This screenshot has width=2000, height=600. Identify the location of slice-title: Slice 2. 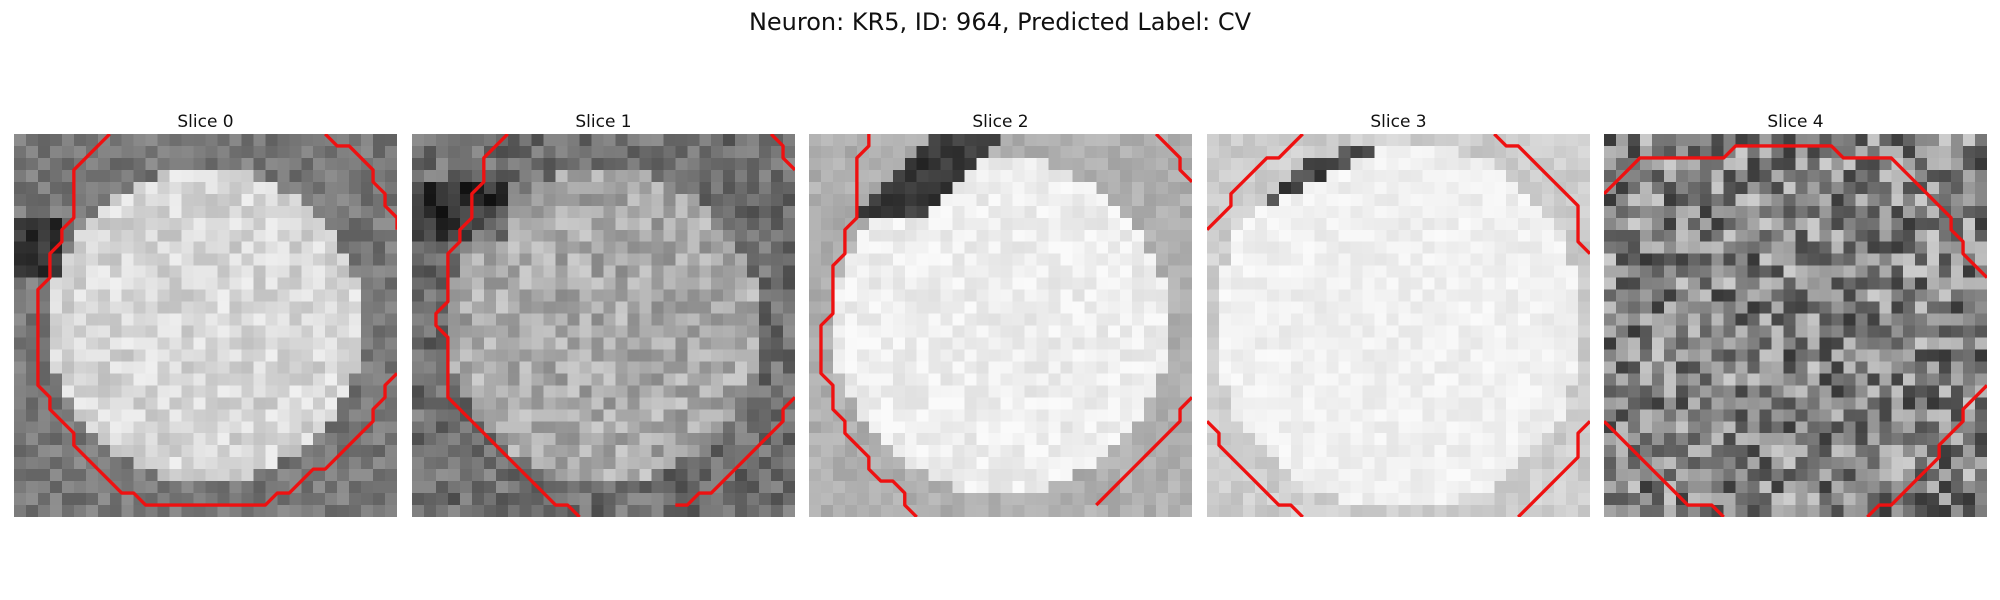
(1000, 122).